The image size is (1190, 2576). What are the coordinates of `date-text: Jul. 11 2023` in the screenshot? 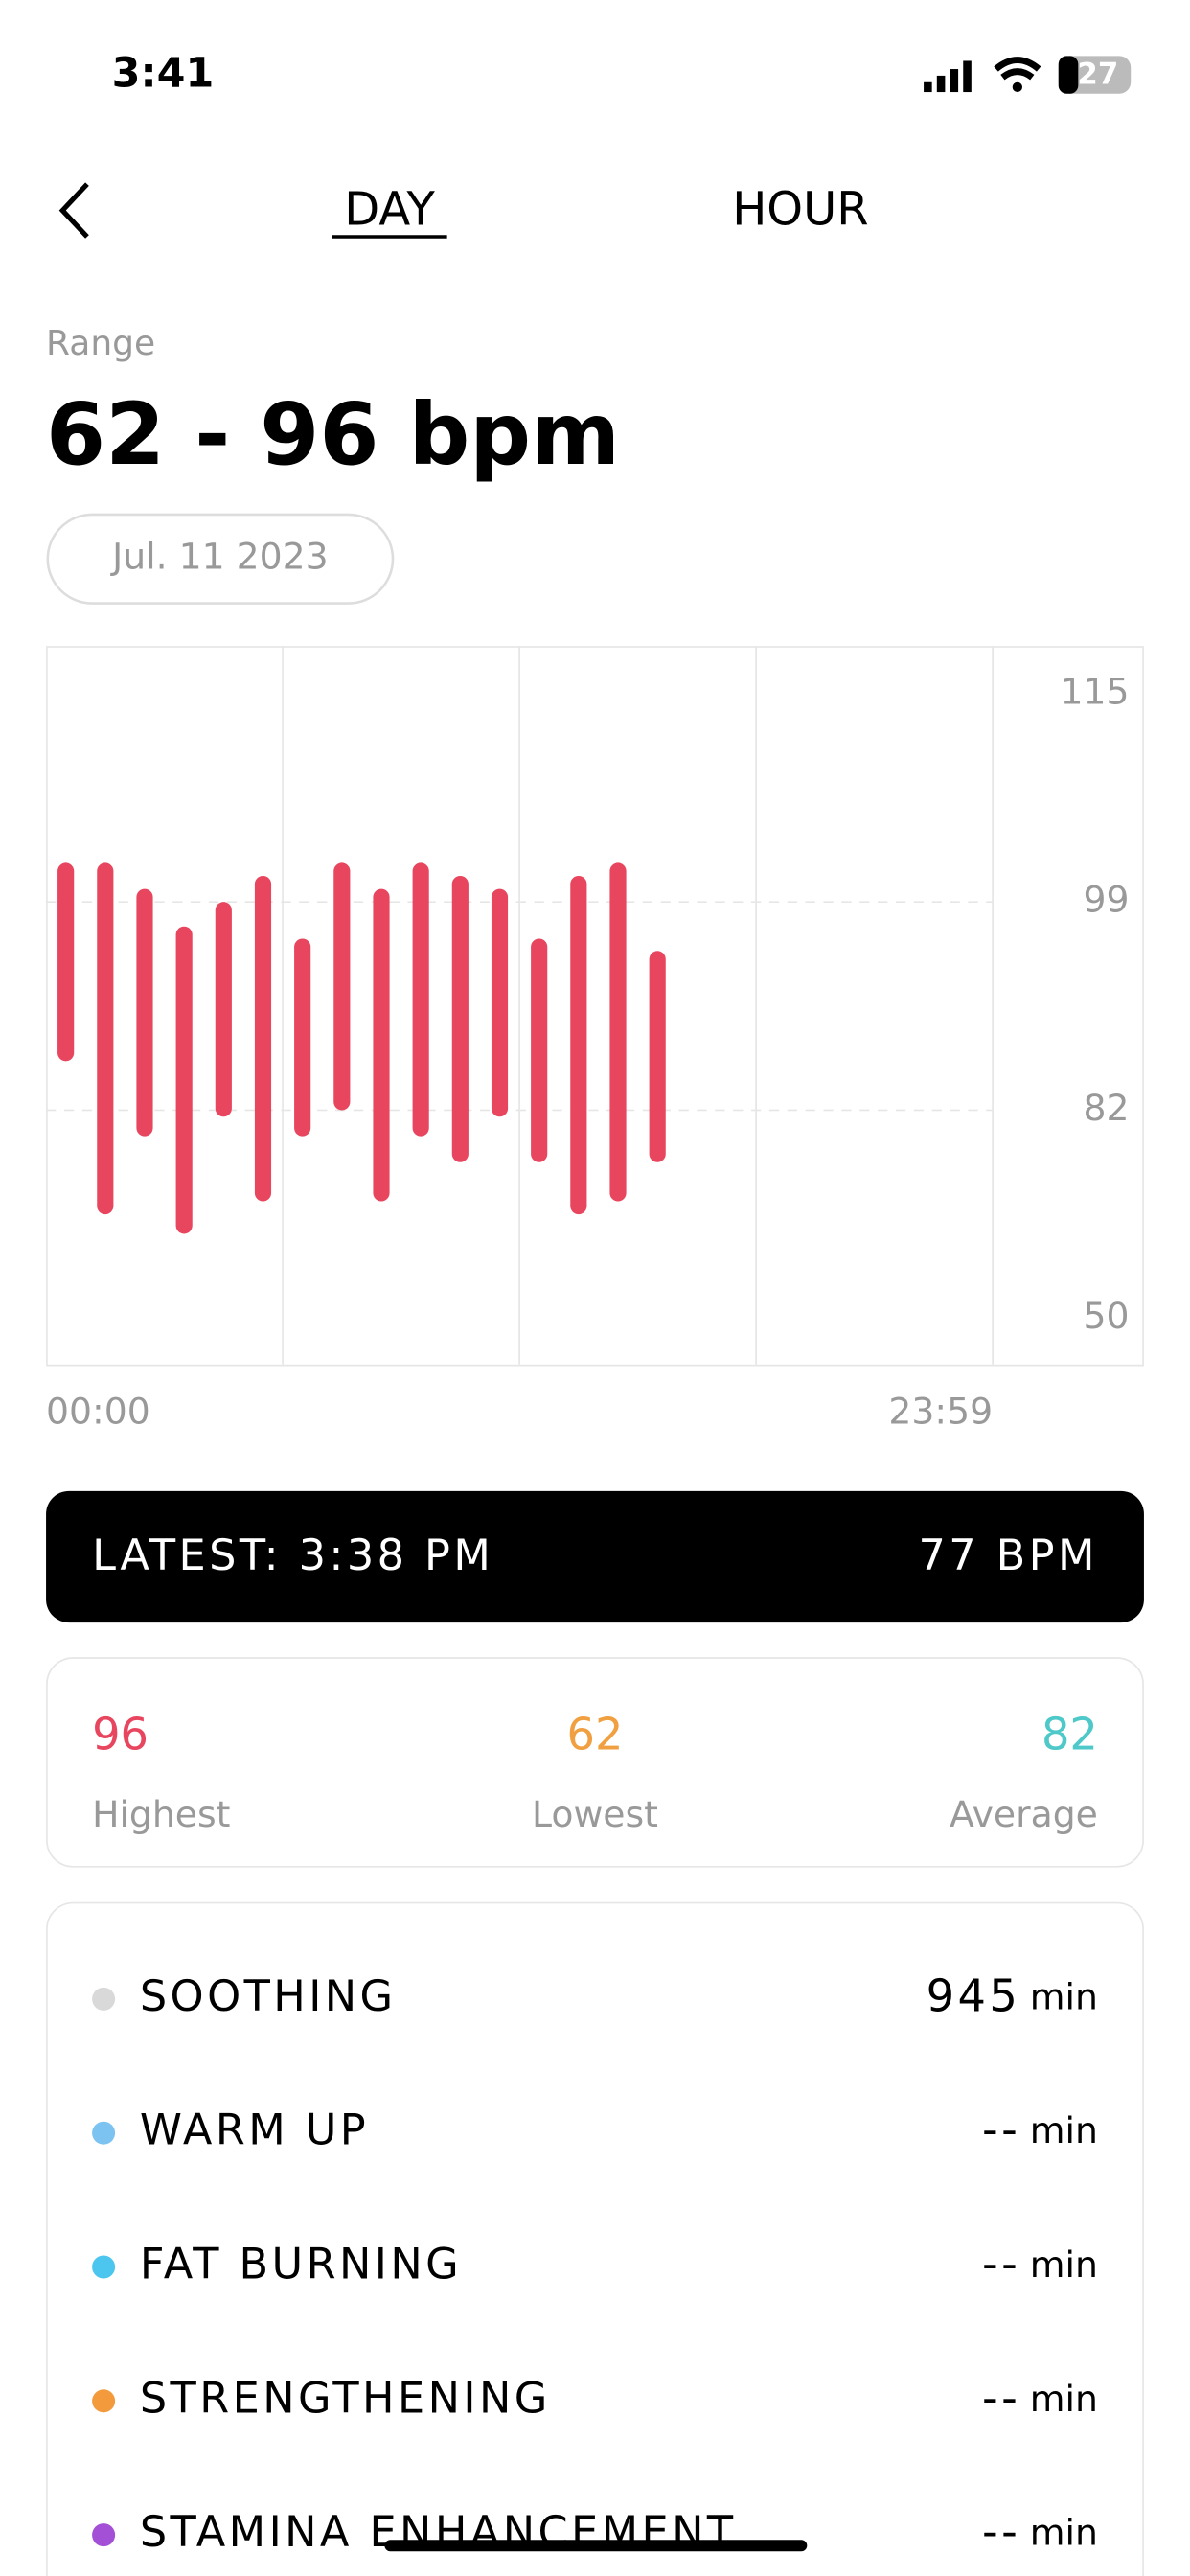 It's located at (219, 557).